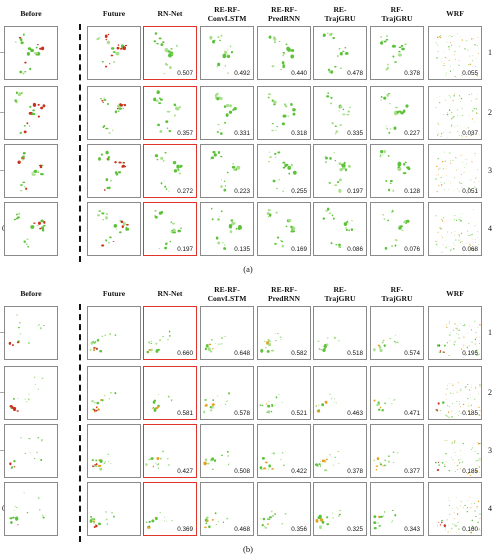 Image resolution: width=496 pixels, height=554 pixels. What do you see at coordinates (170, 171) in the screenshot?
I see `map-cell-rnnet: 0.272` at bounding box center [170, 171].